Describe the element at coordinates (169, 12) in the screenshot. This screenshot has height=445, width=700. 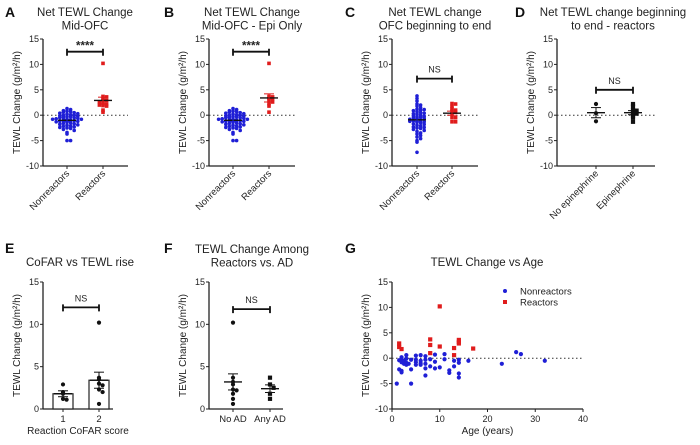
I see `panel-letter: B` at that location.